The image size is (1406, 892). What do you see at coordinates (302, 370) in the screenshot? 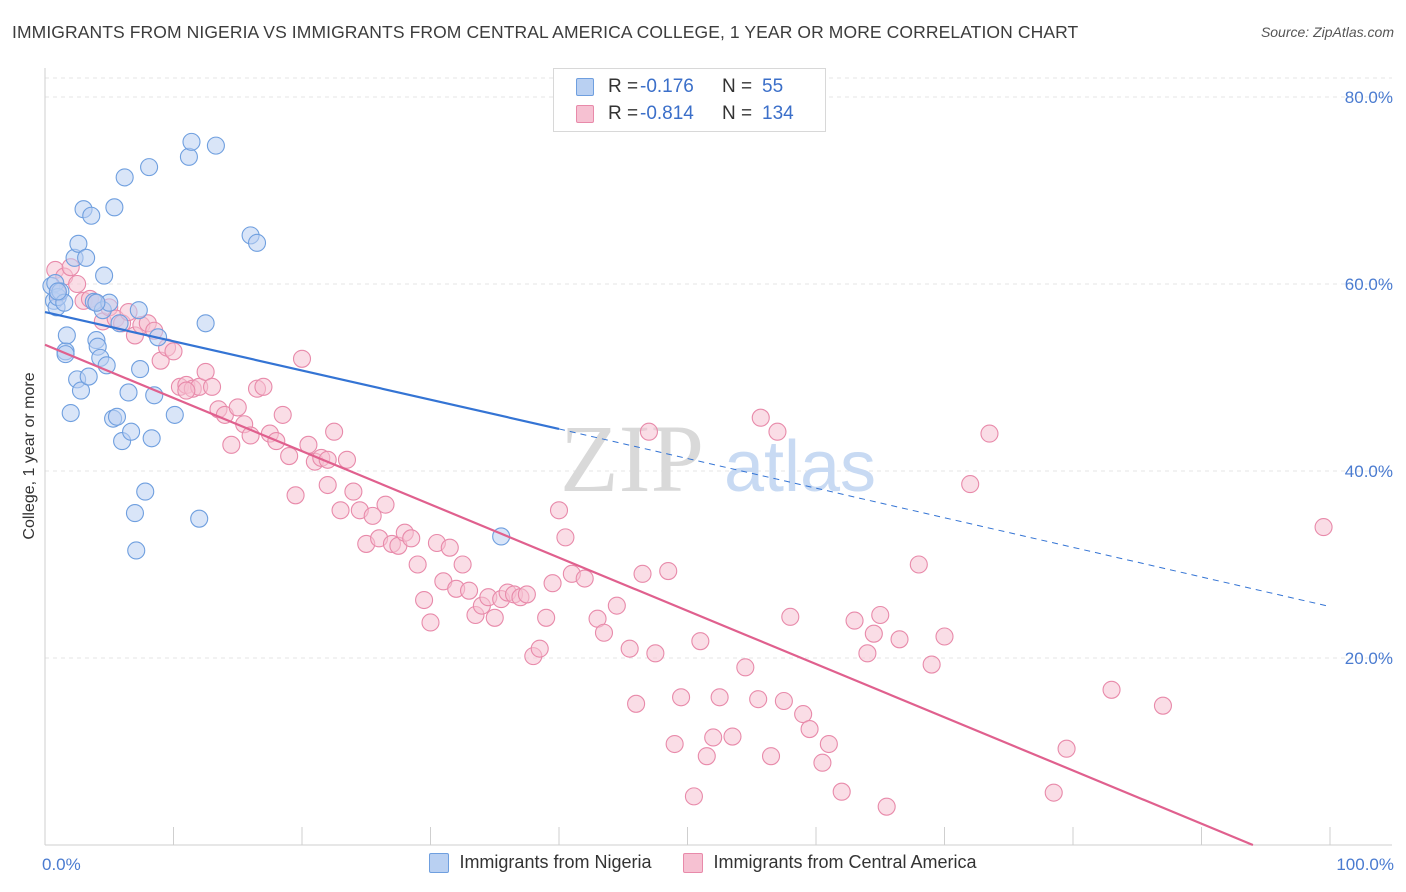
I see `nigeria-trend-line` at bounding box center [302, 370].